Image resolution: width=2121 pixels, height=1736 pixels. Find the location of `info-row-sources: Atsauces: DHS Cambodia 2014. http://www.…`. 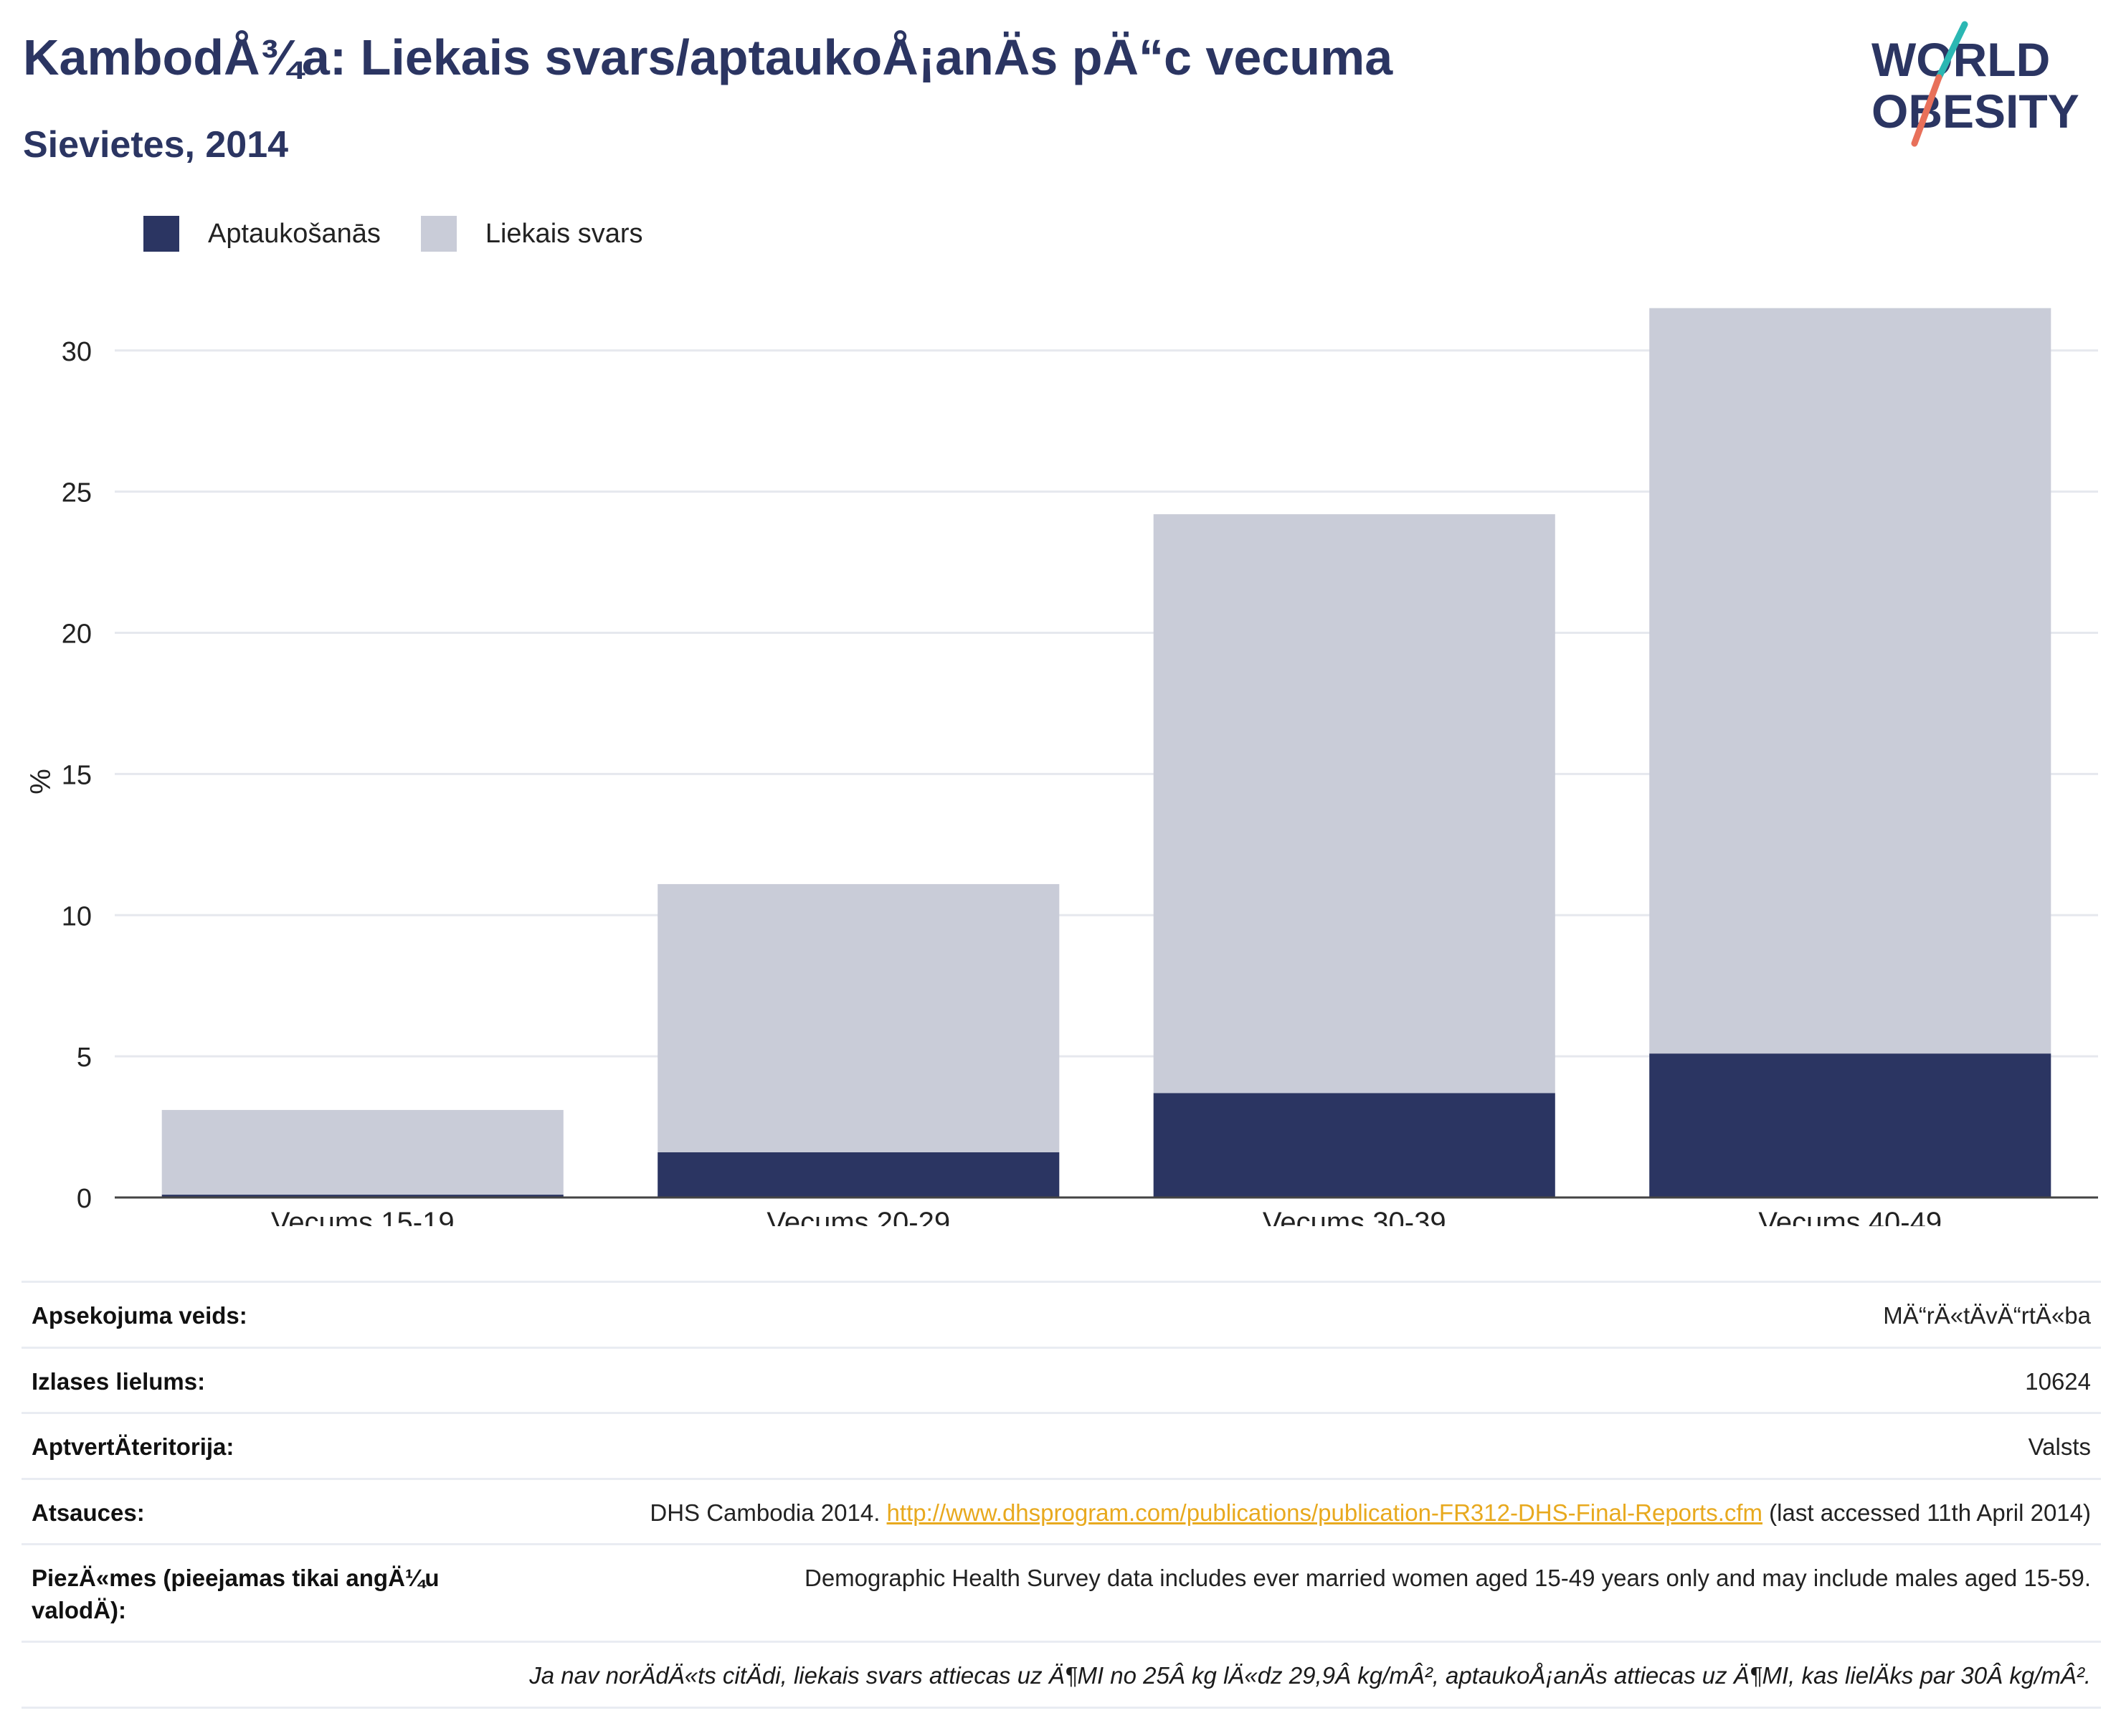

info-row-sources: Atsauces: DHS Cambodia 2014. http://www.… is located at coordinates (1061, 1511).